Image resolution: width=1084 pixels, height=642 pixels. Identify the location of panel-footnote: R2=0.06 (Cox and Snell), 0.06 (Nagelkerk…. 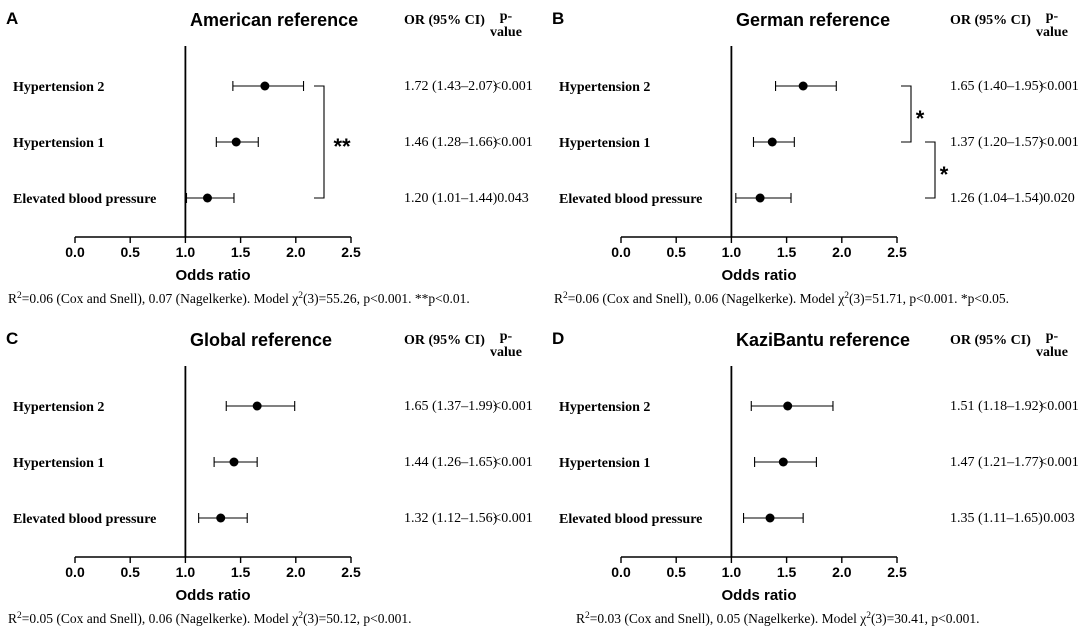
(781, 298).